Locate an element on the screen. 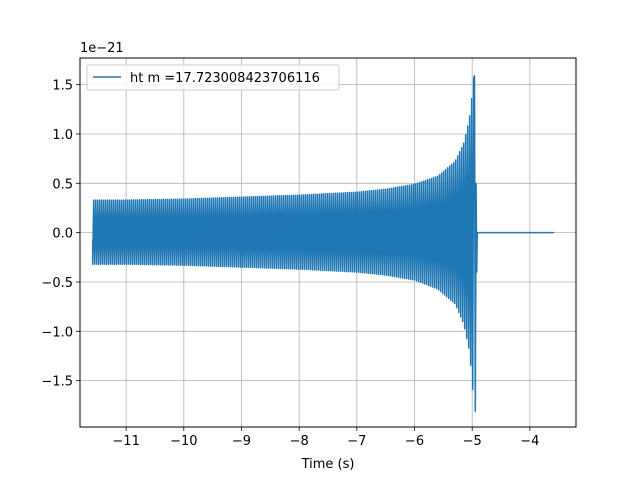  x-axis-label: Time (s) is located at coordinates (328, 464).